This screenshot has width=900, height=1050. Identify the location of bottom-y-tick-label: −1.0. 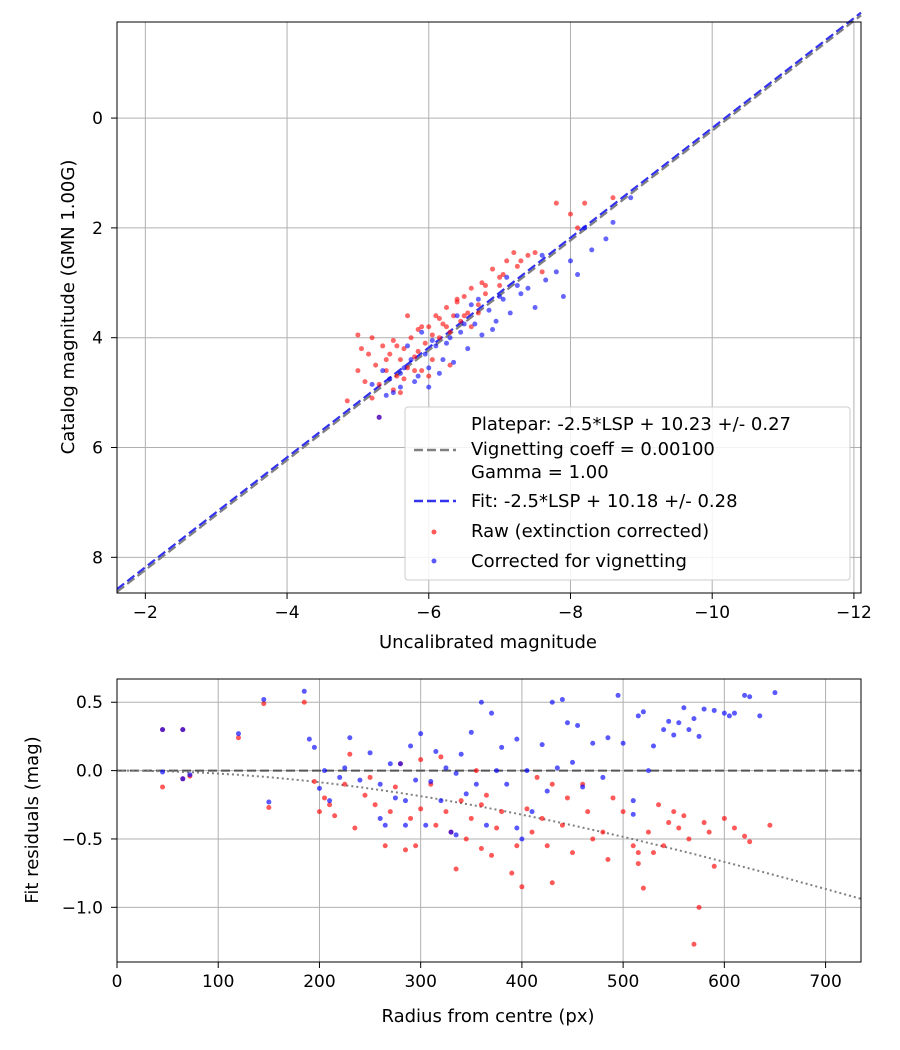
(82, 908).